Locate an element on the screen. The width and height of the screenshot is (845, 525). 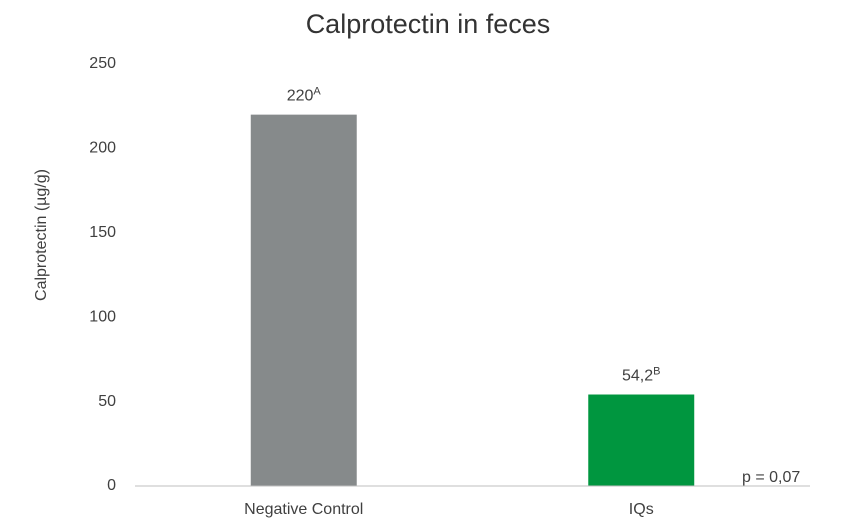
data-label-value: 220 is located at coordinates (300, 96).